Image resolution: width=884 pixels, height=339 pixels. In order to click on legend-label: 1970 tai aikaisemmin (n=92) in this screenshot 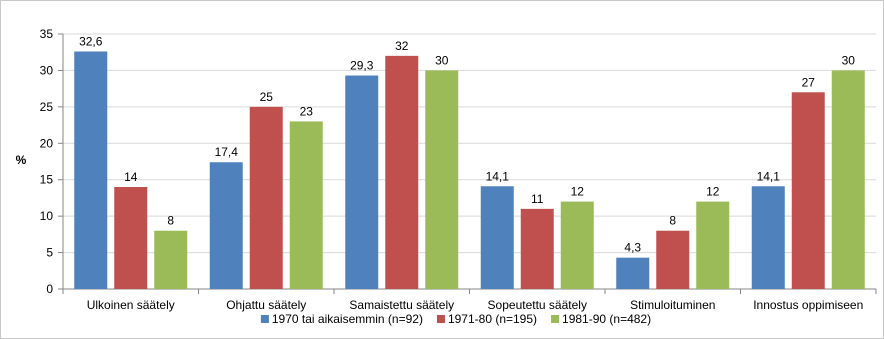, I will do `click(347, 319)`.